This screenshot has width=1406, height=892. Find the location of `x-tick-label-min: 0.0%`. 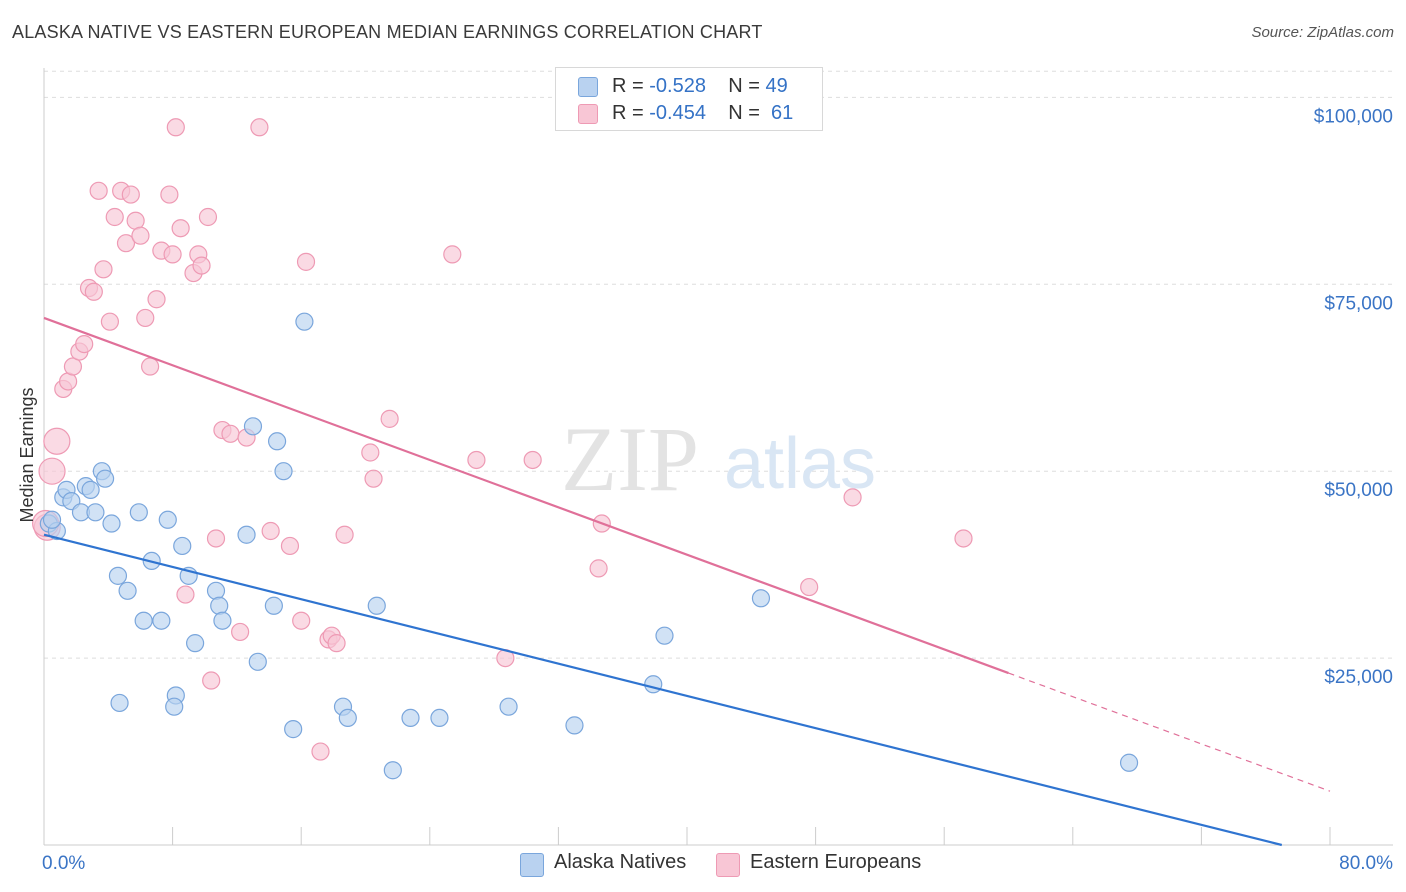

x-tick-label-min: 0.0% is located at coordinates (63, 863).